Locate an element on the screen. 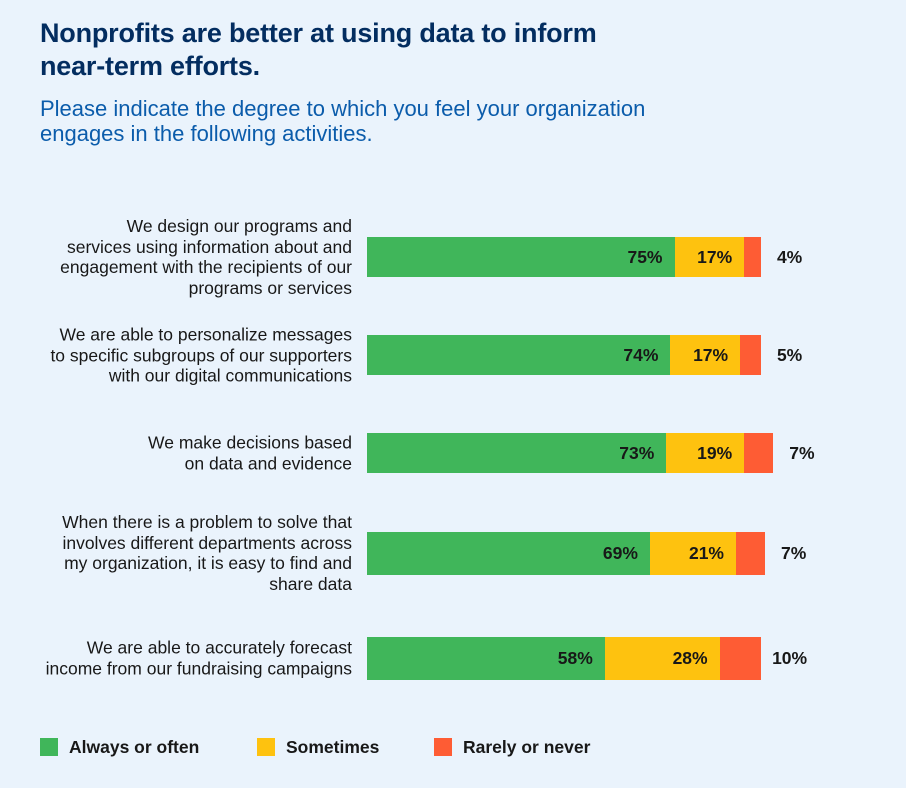 The width and height of the screenshot is (906, 788). data-label: 74% is located at coordinates (641, 355).